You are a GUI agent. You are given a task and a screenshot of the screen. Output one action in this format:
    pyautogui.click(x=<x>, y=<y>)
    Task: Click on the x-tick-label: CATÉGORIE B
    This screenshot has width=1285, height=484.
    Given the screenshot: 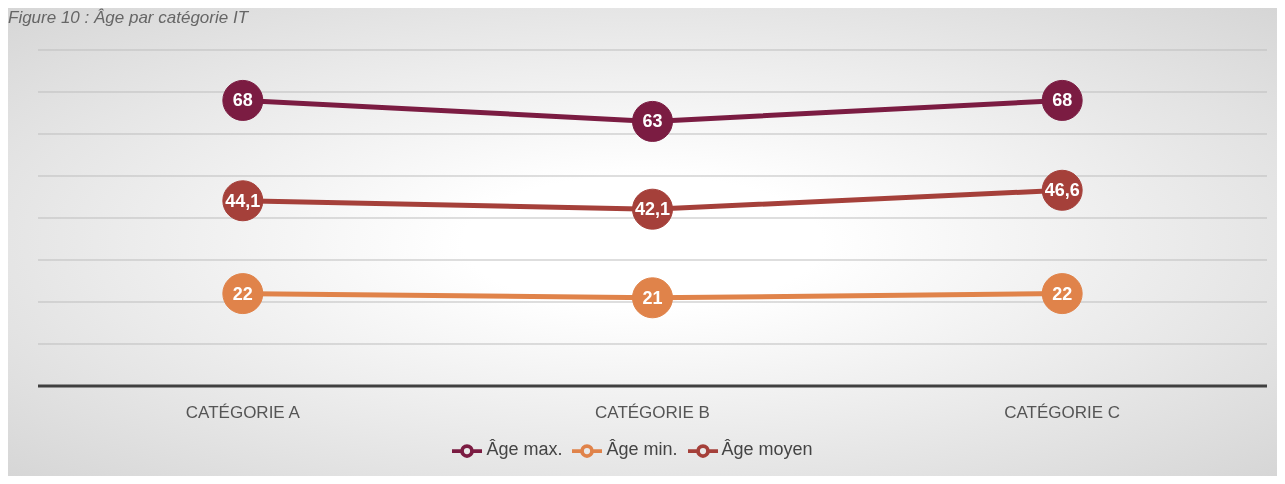 What is the action you would take?
    pyautogui.click(x=652, y=413)
    